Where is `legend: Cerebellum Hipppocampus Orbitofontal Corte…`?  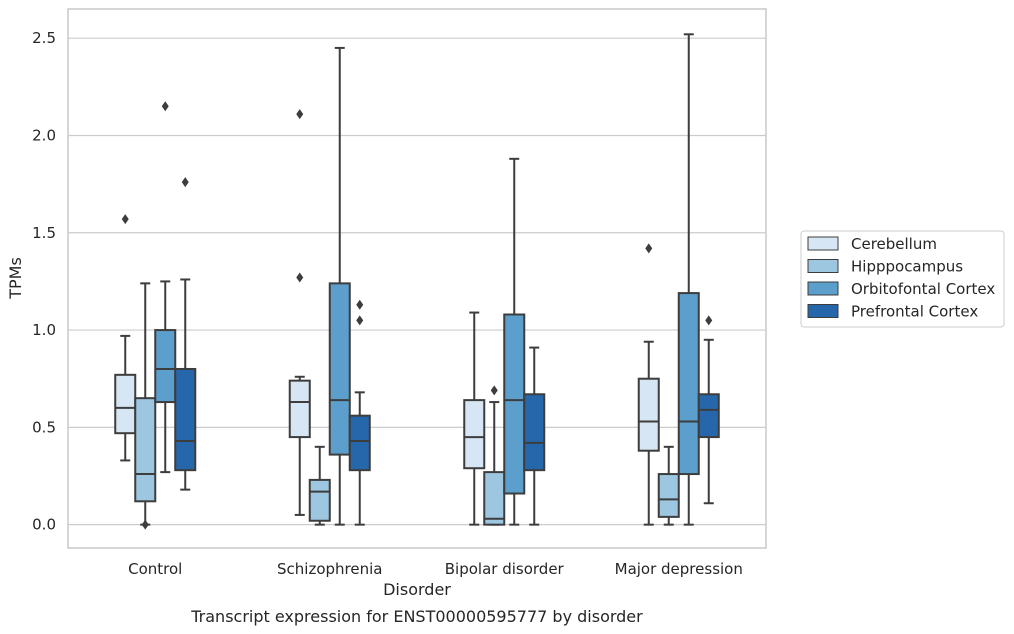
legend: Cerebellum Hipppocampus Orbitofontal Corte… is located at coordinates (902, 279).